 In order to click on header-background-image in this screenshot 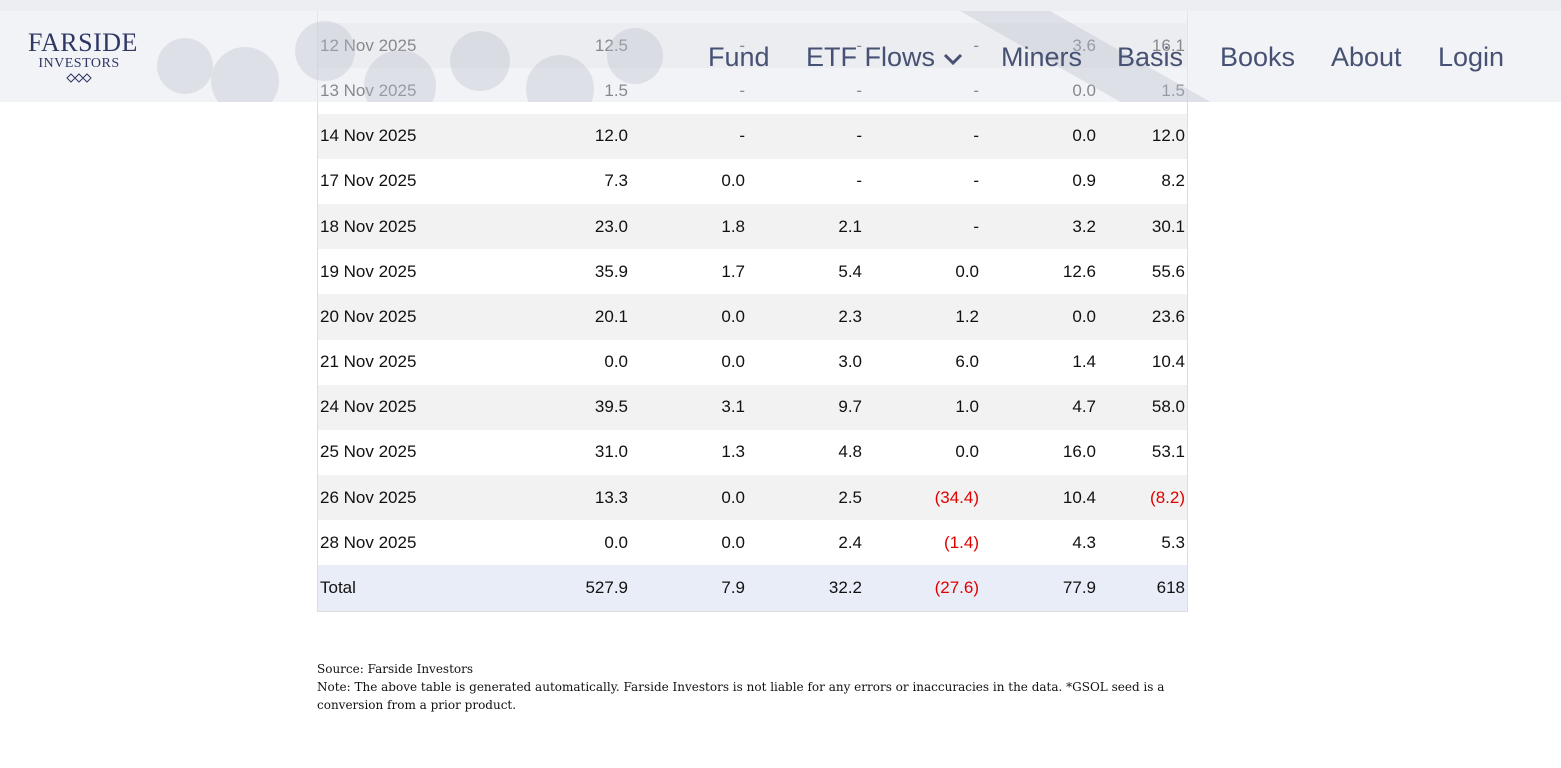, I will do `click(684, 56)`.